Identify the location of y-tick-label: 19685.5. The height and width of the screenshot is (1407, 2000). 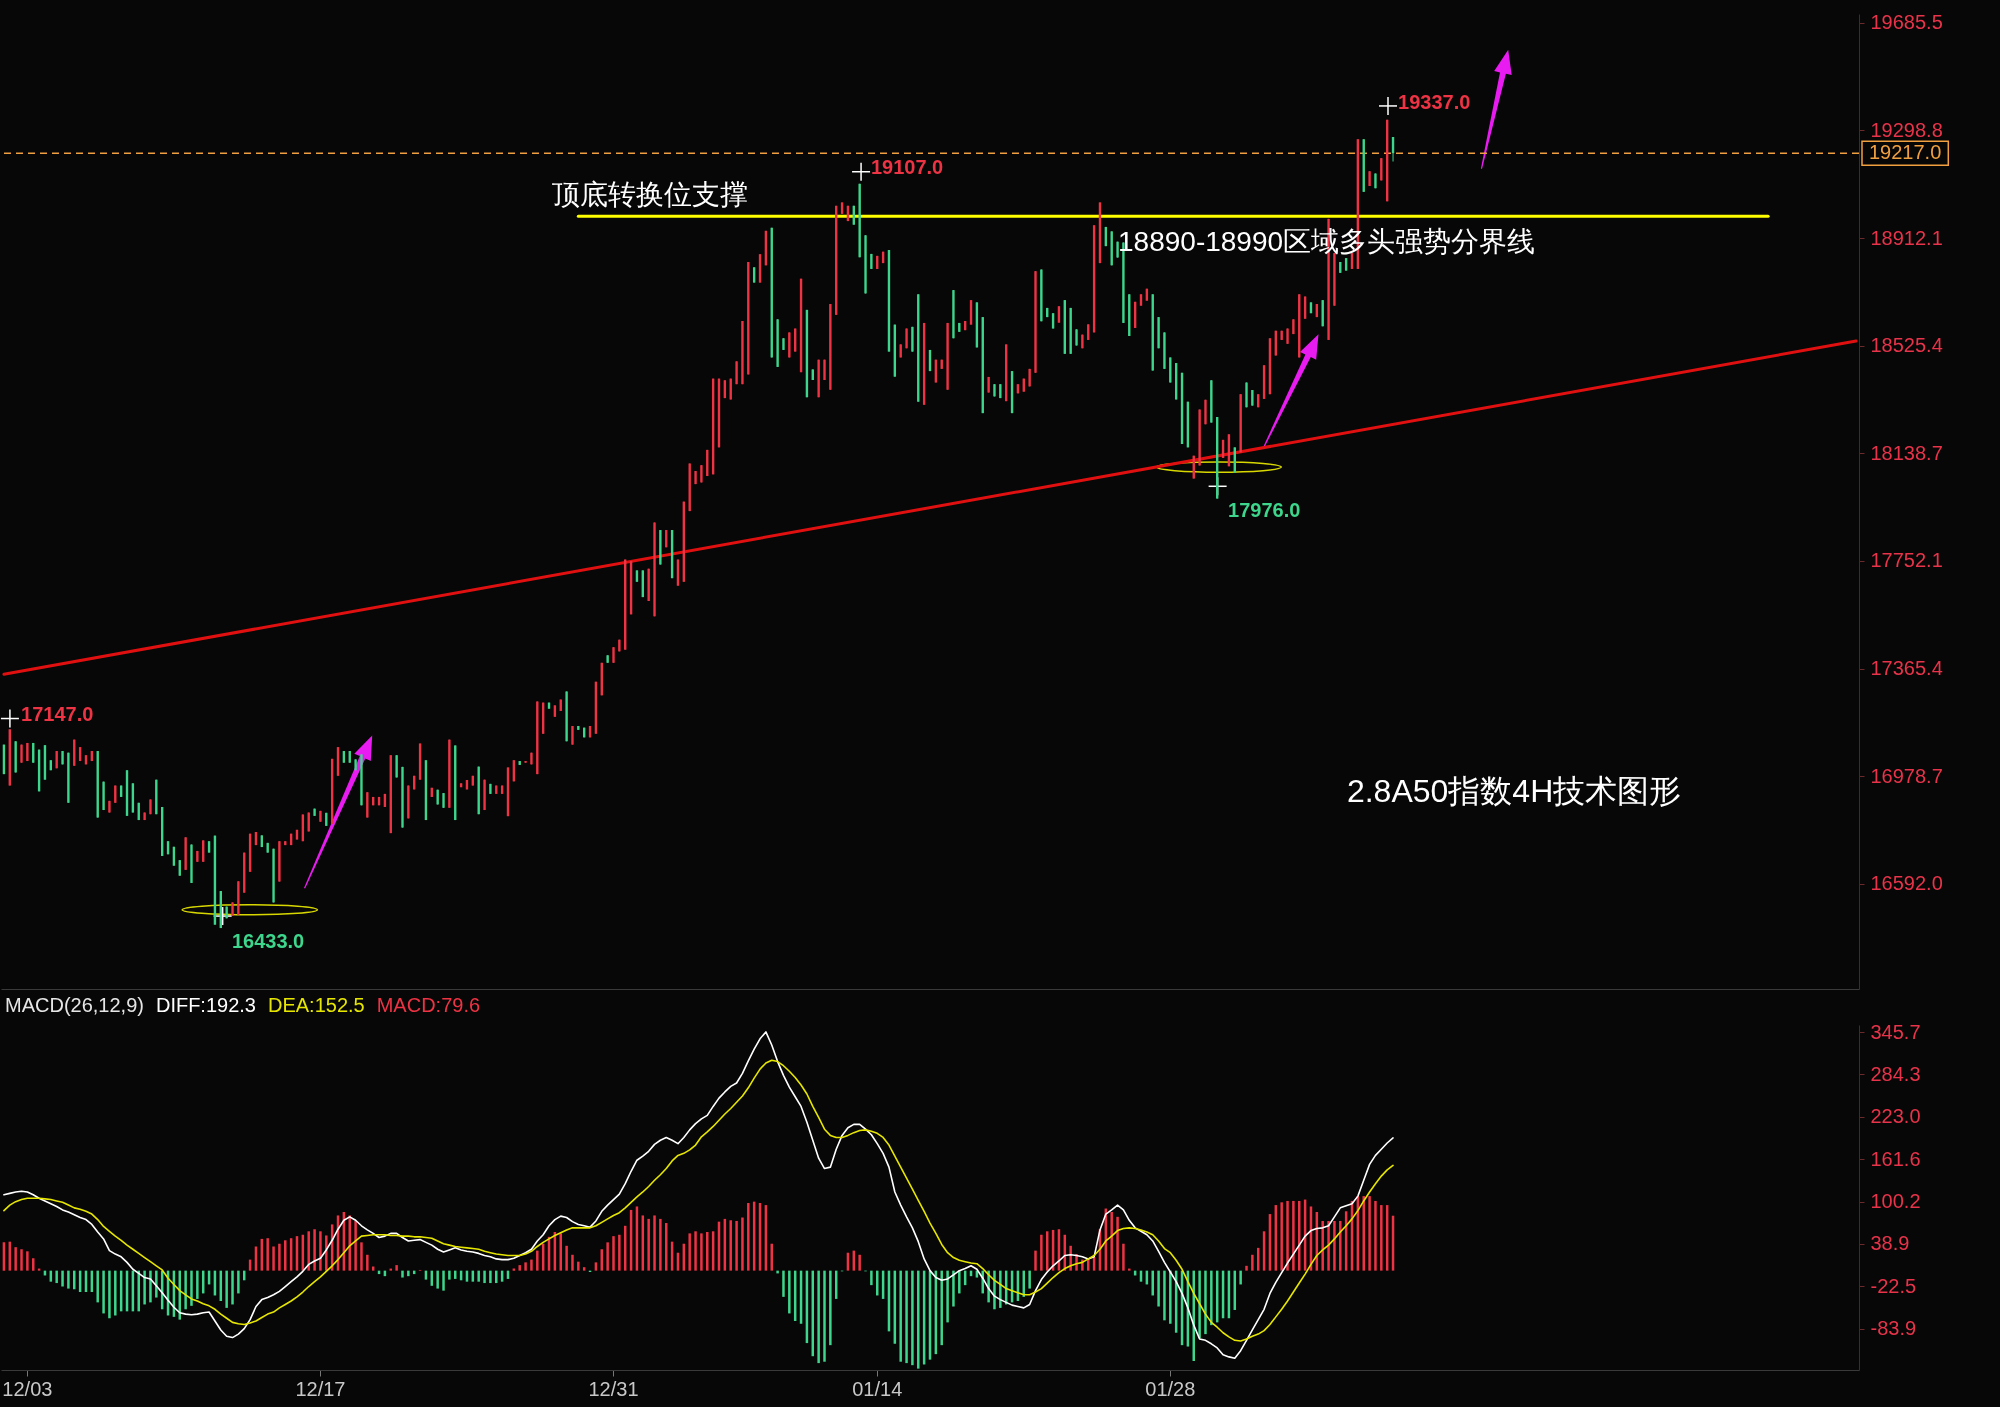
(1906, 22).